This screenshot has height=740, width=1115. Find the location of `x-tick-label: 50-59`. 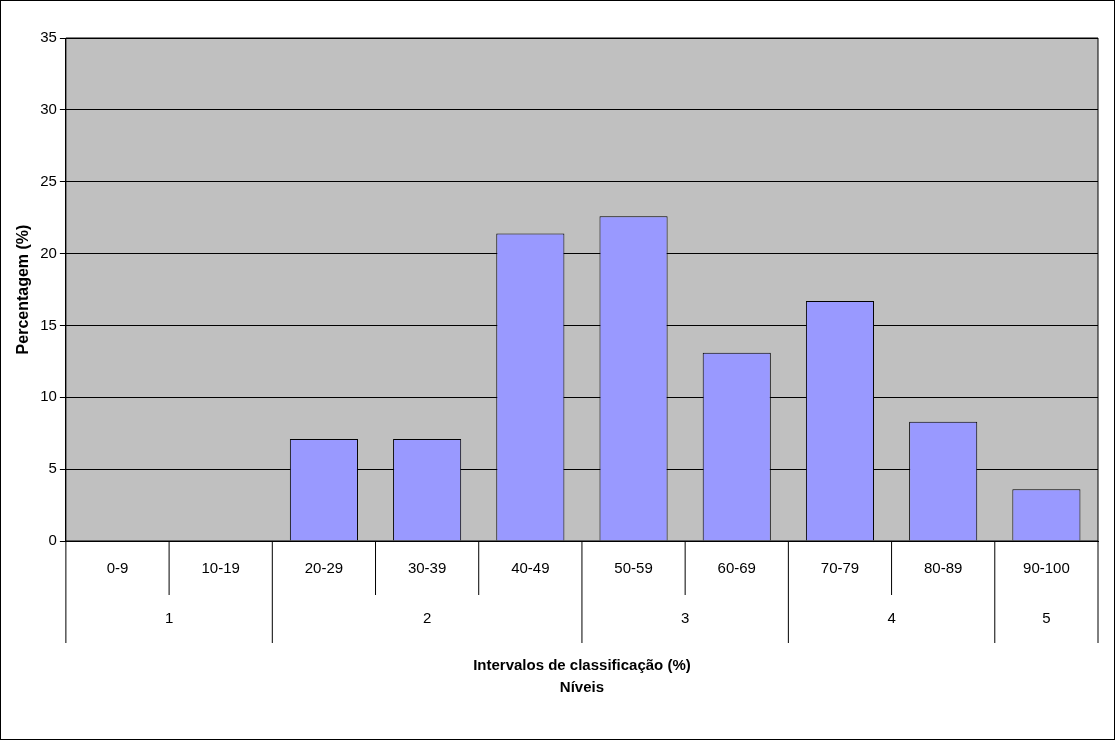

x-tick-label: 50-59 is located at coordinates (633, 568).